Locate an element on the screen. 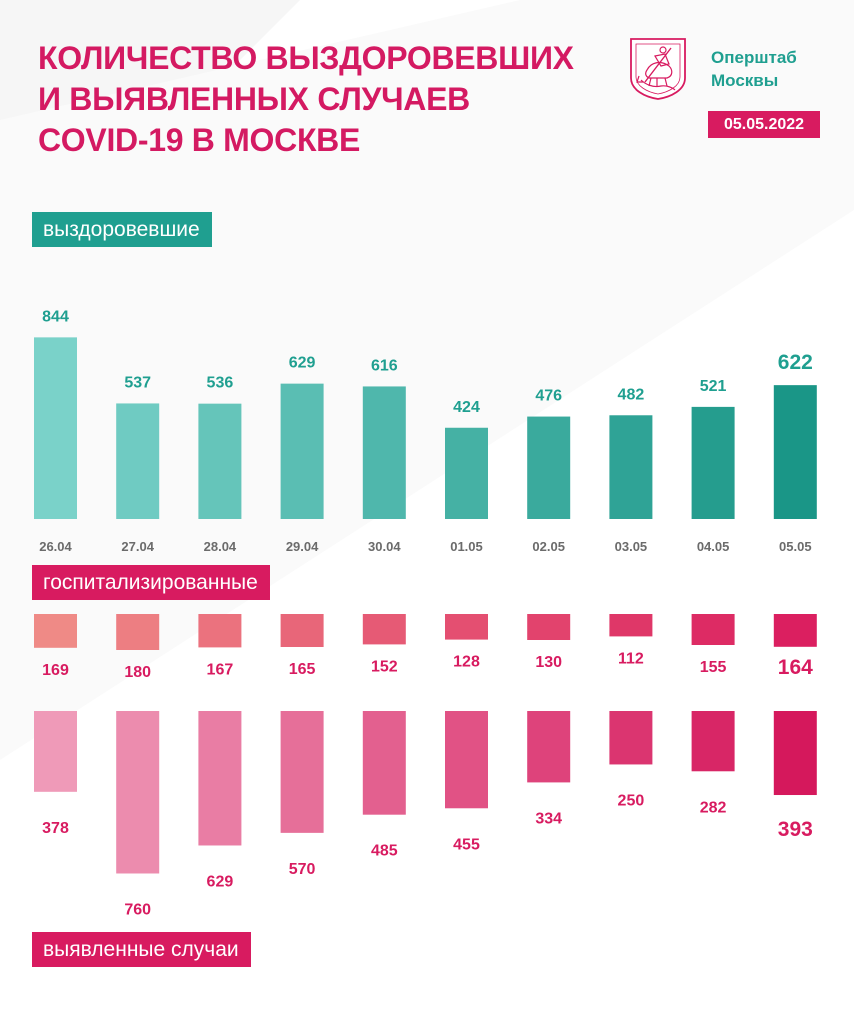 This screenshot has width=854, height=1024. hospitalized-value-label: 155 is located at coordinates (713, 667).